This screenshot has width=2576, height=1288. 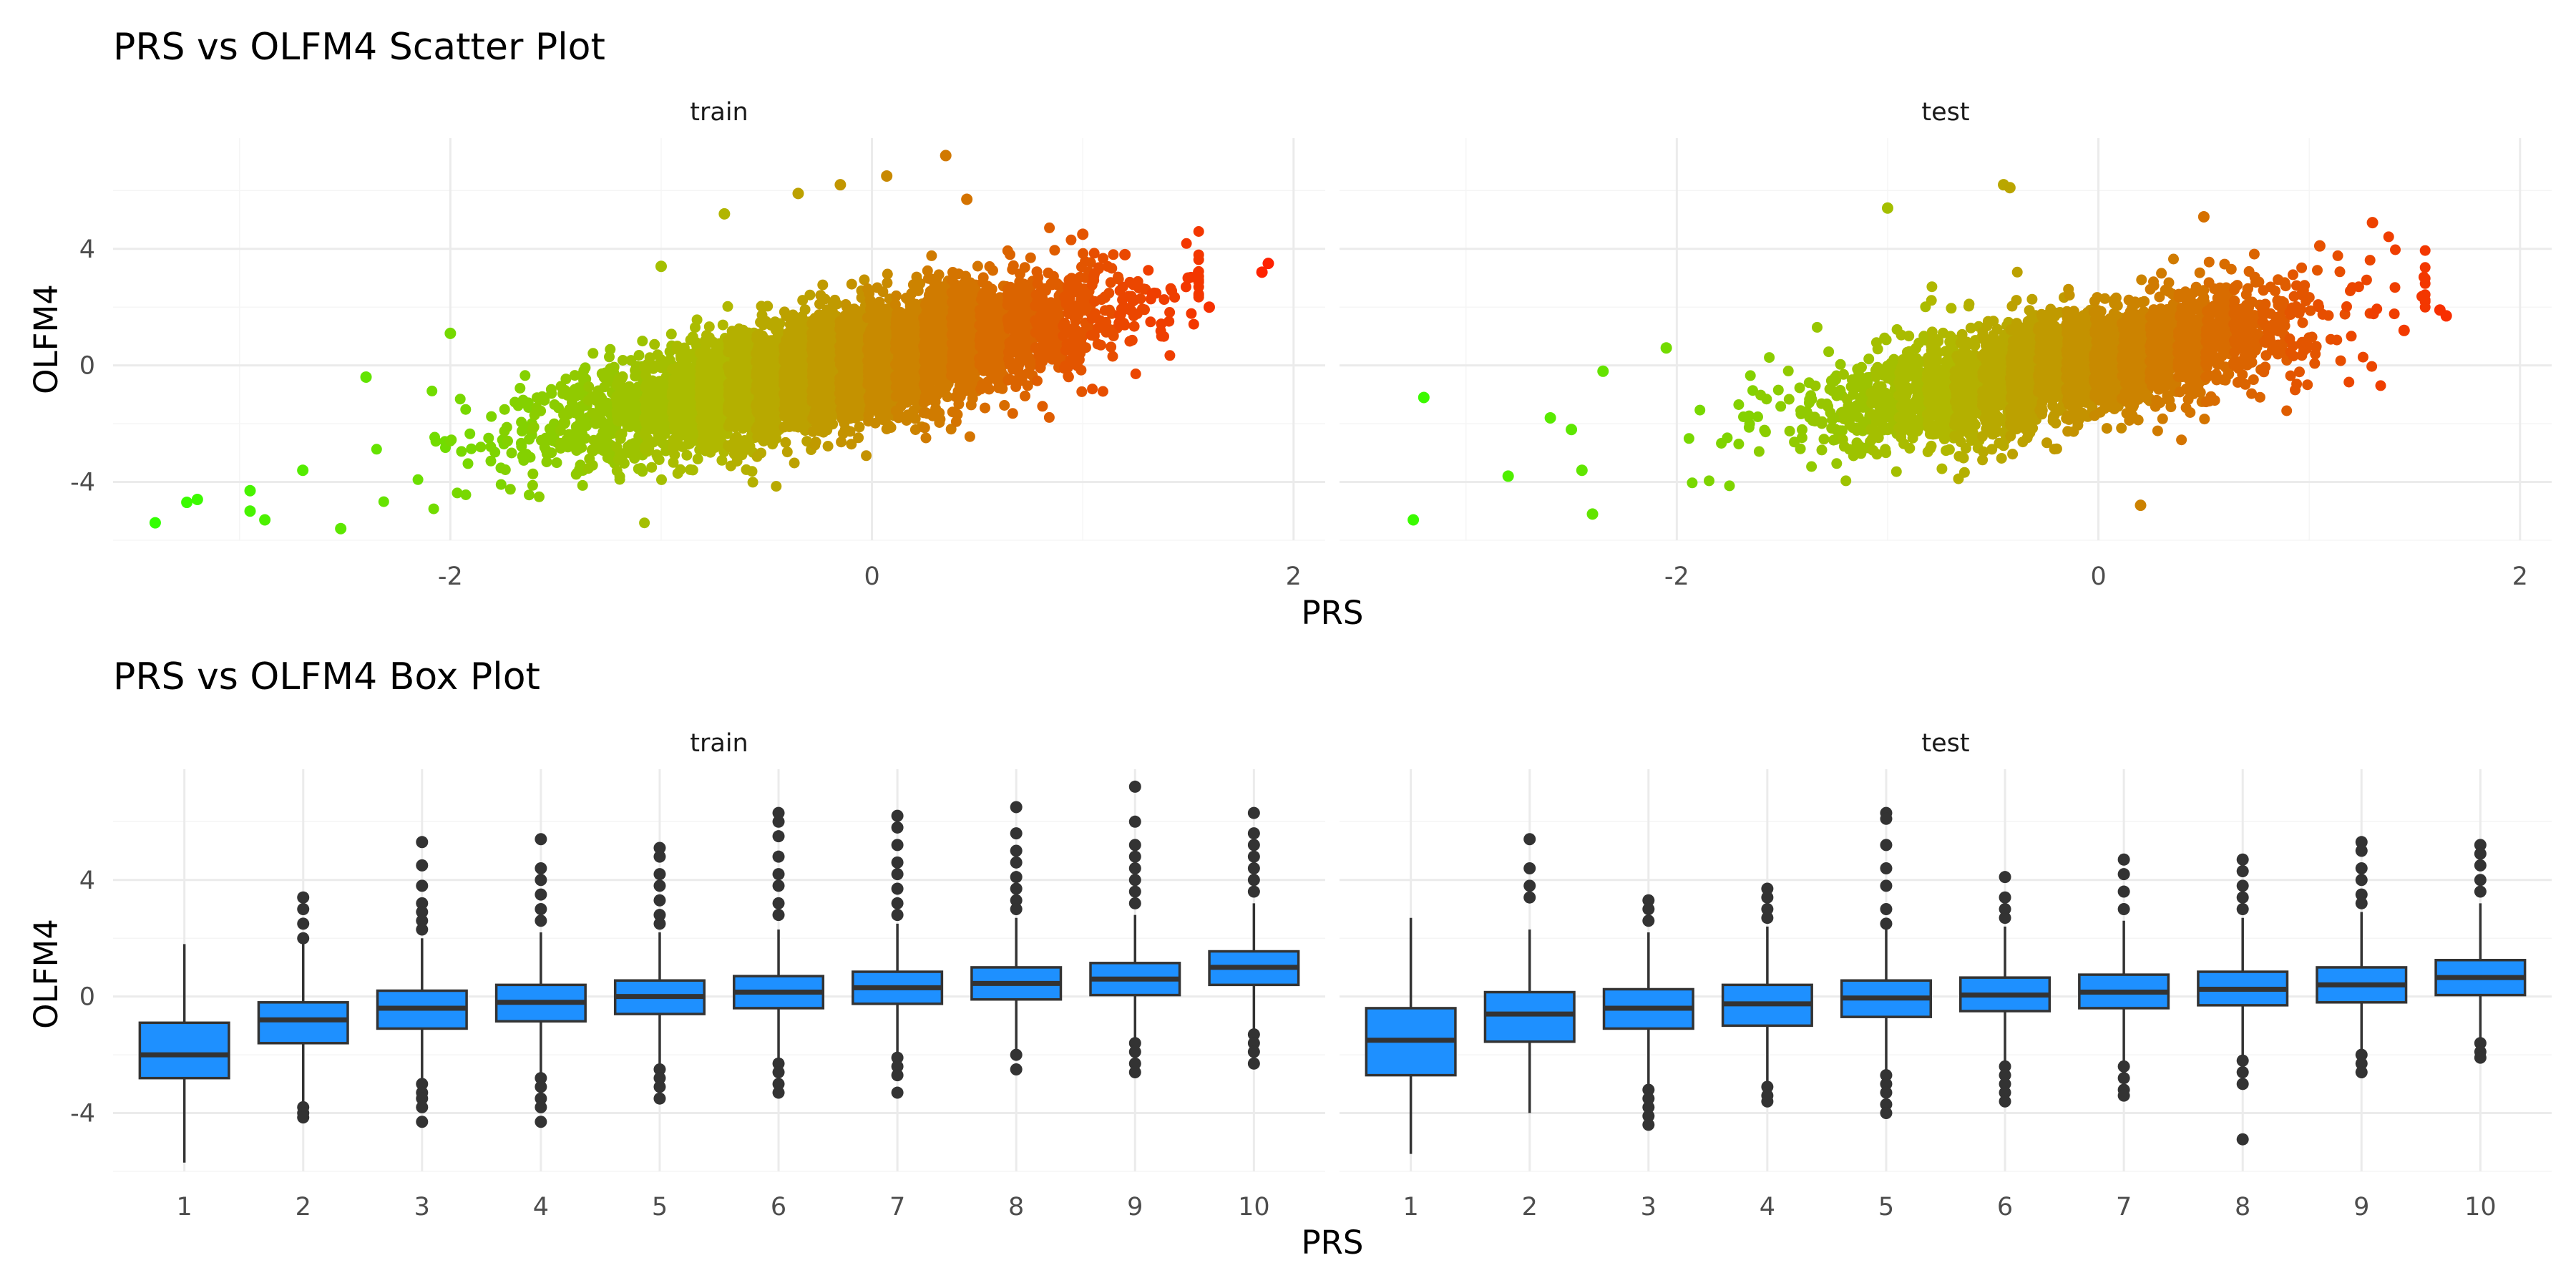 What do you see at coordinates (1676, 576) in the screenshot?
I see `x-tick-label: -2` at bounding box center [1676, 576].